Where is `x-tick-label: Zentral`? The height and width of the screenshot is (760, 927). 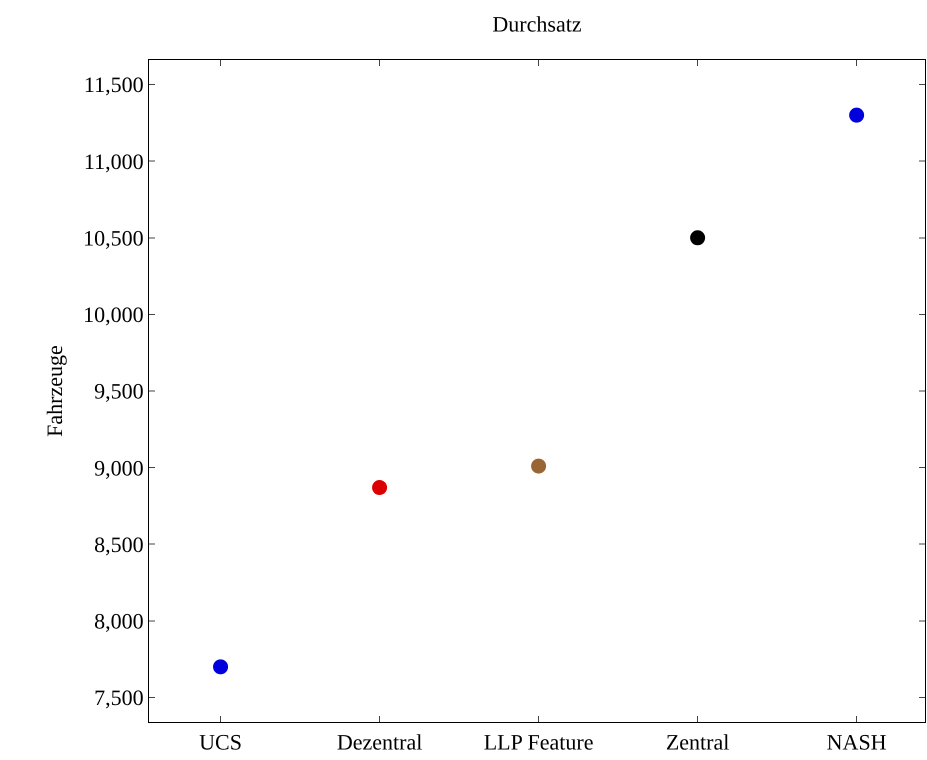
x-tick-label: Zentral is located at coordinates (698, 741).